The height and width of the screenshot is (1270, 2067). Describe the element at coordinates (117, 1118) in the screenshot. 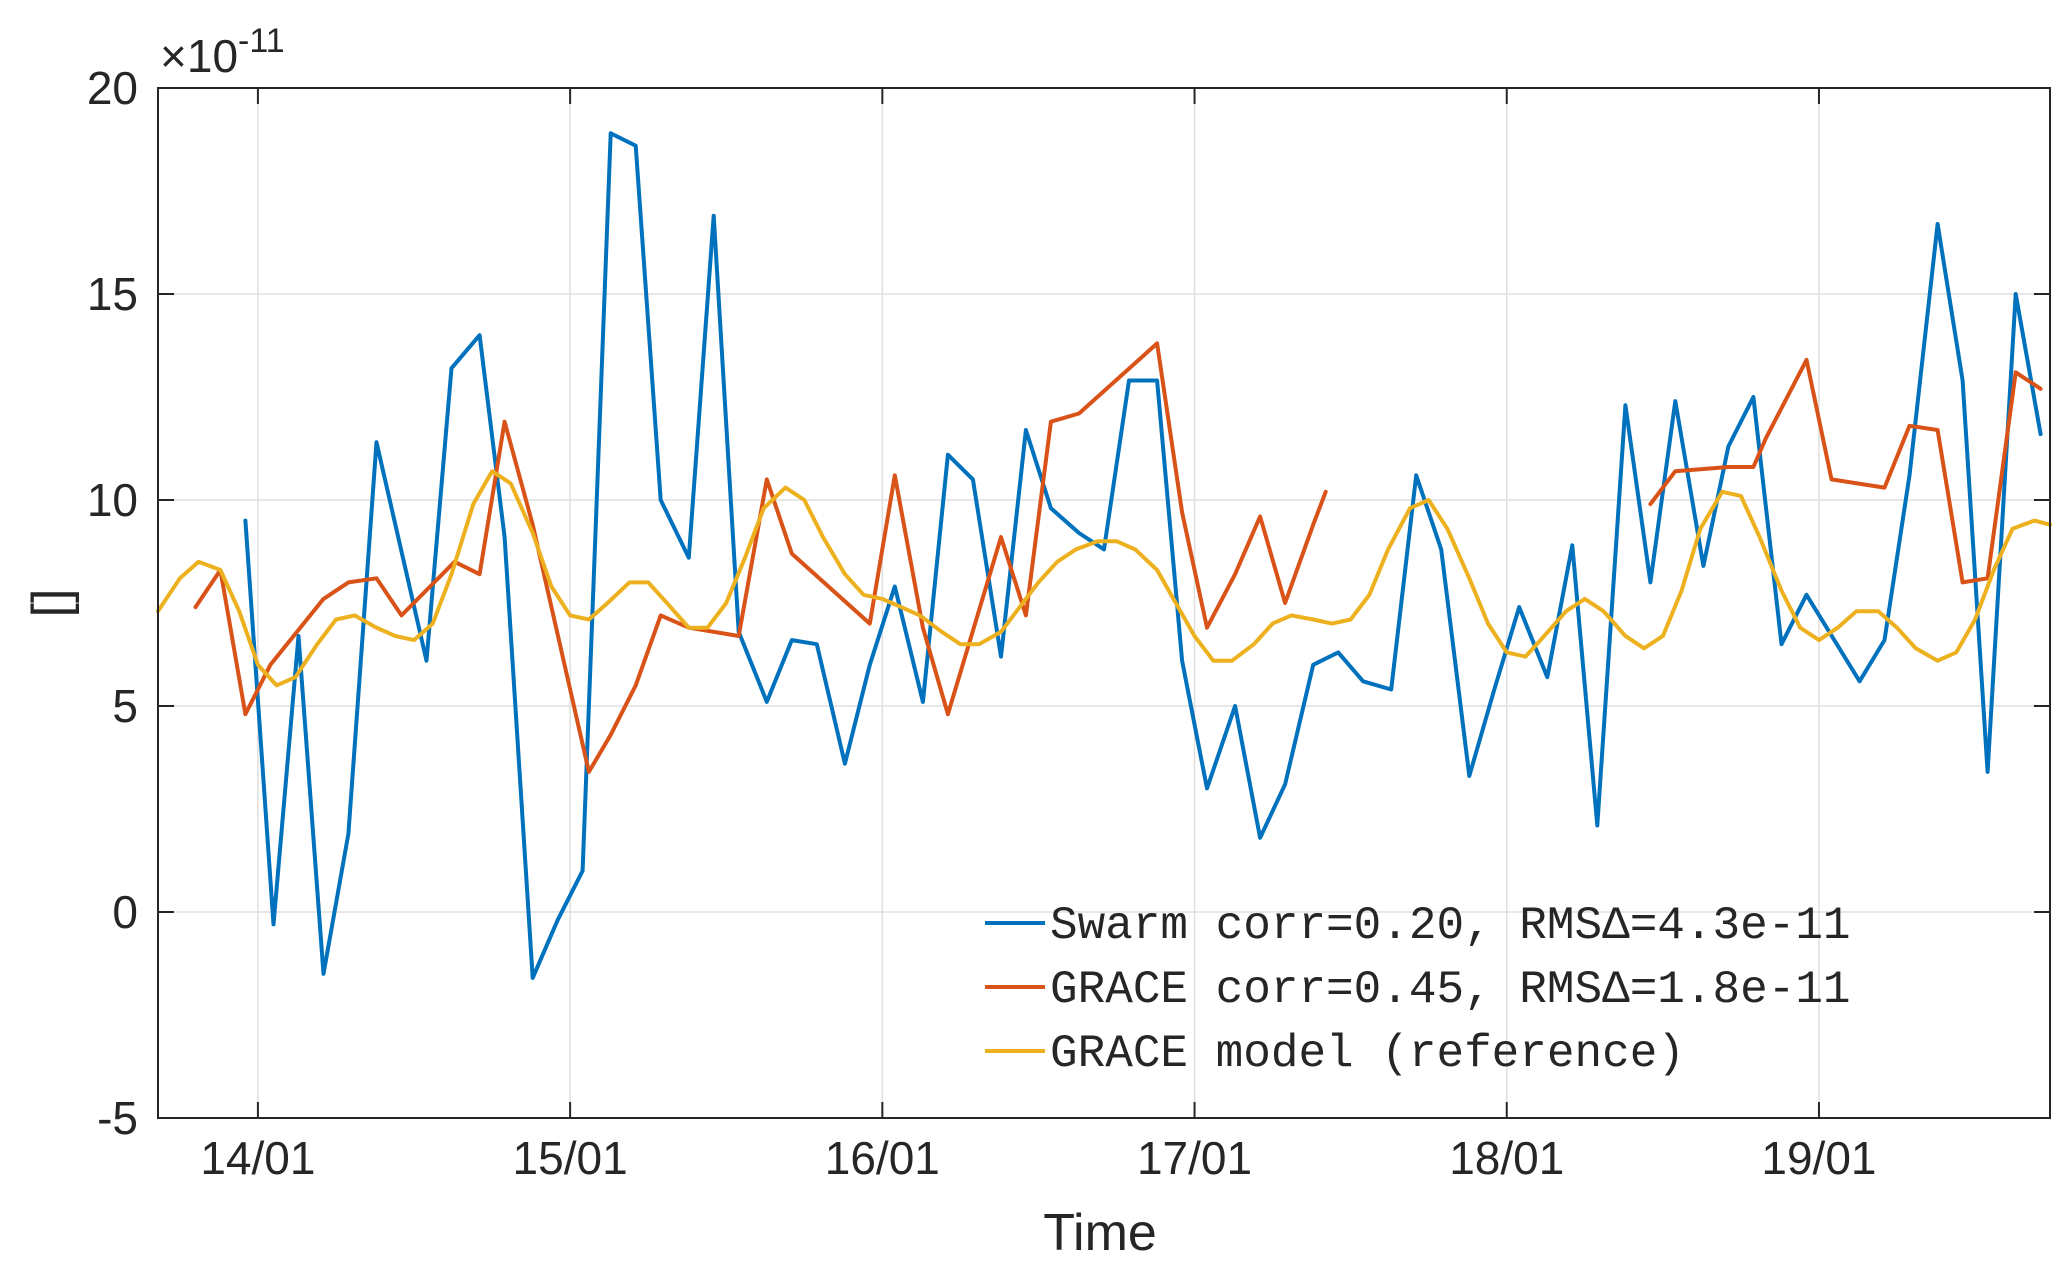

I see `y-tick-label: -5` at that location.